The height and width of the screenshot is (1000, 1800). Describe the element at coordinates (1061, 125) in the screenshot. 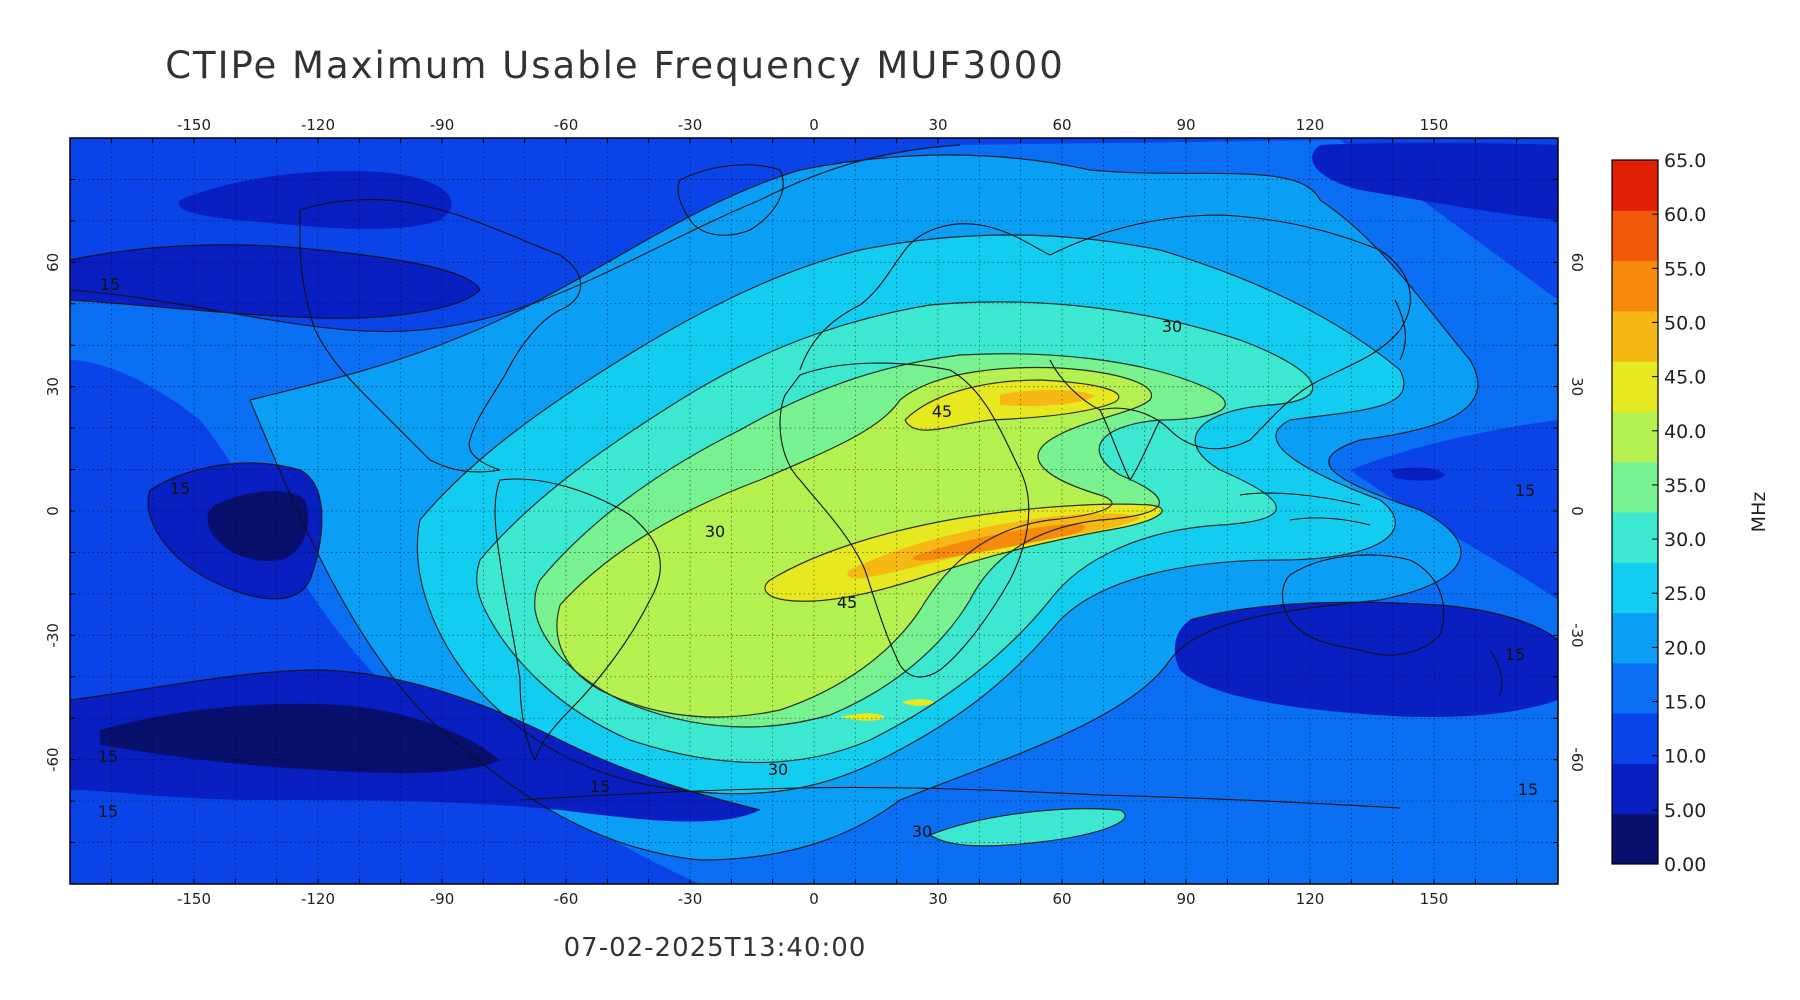

I see `lon-label-top: 60` at that location.